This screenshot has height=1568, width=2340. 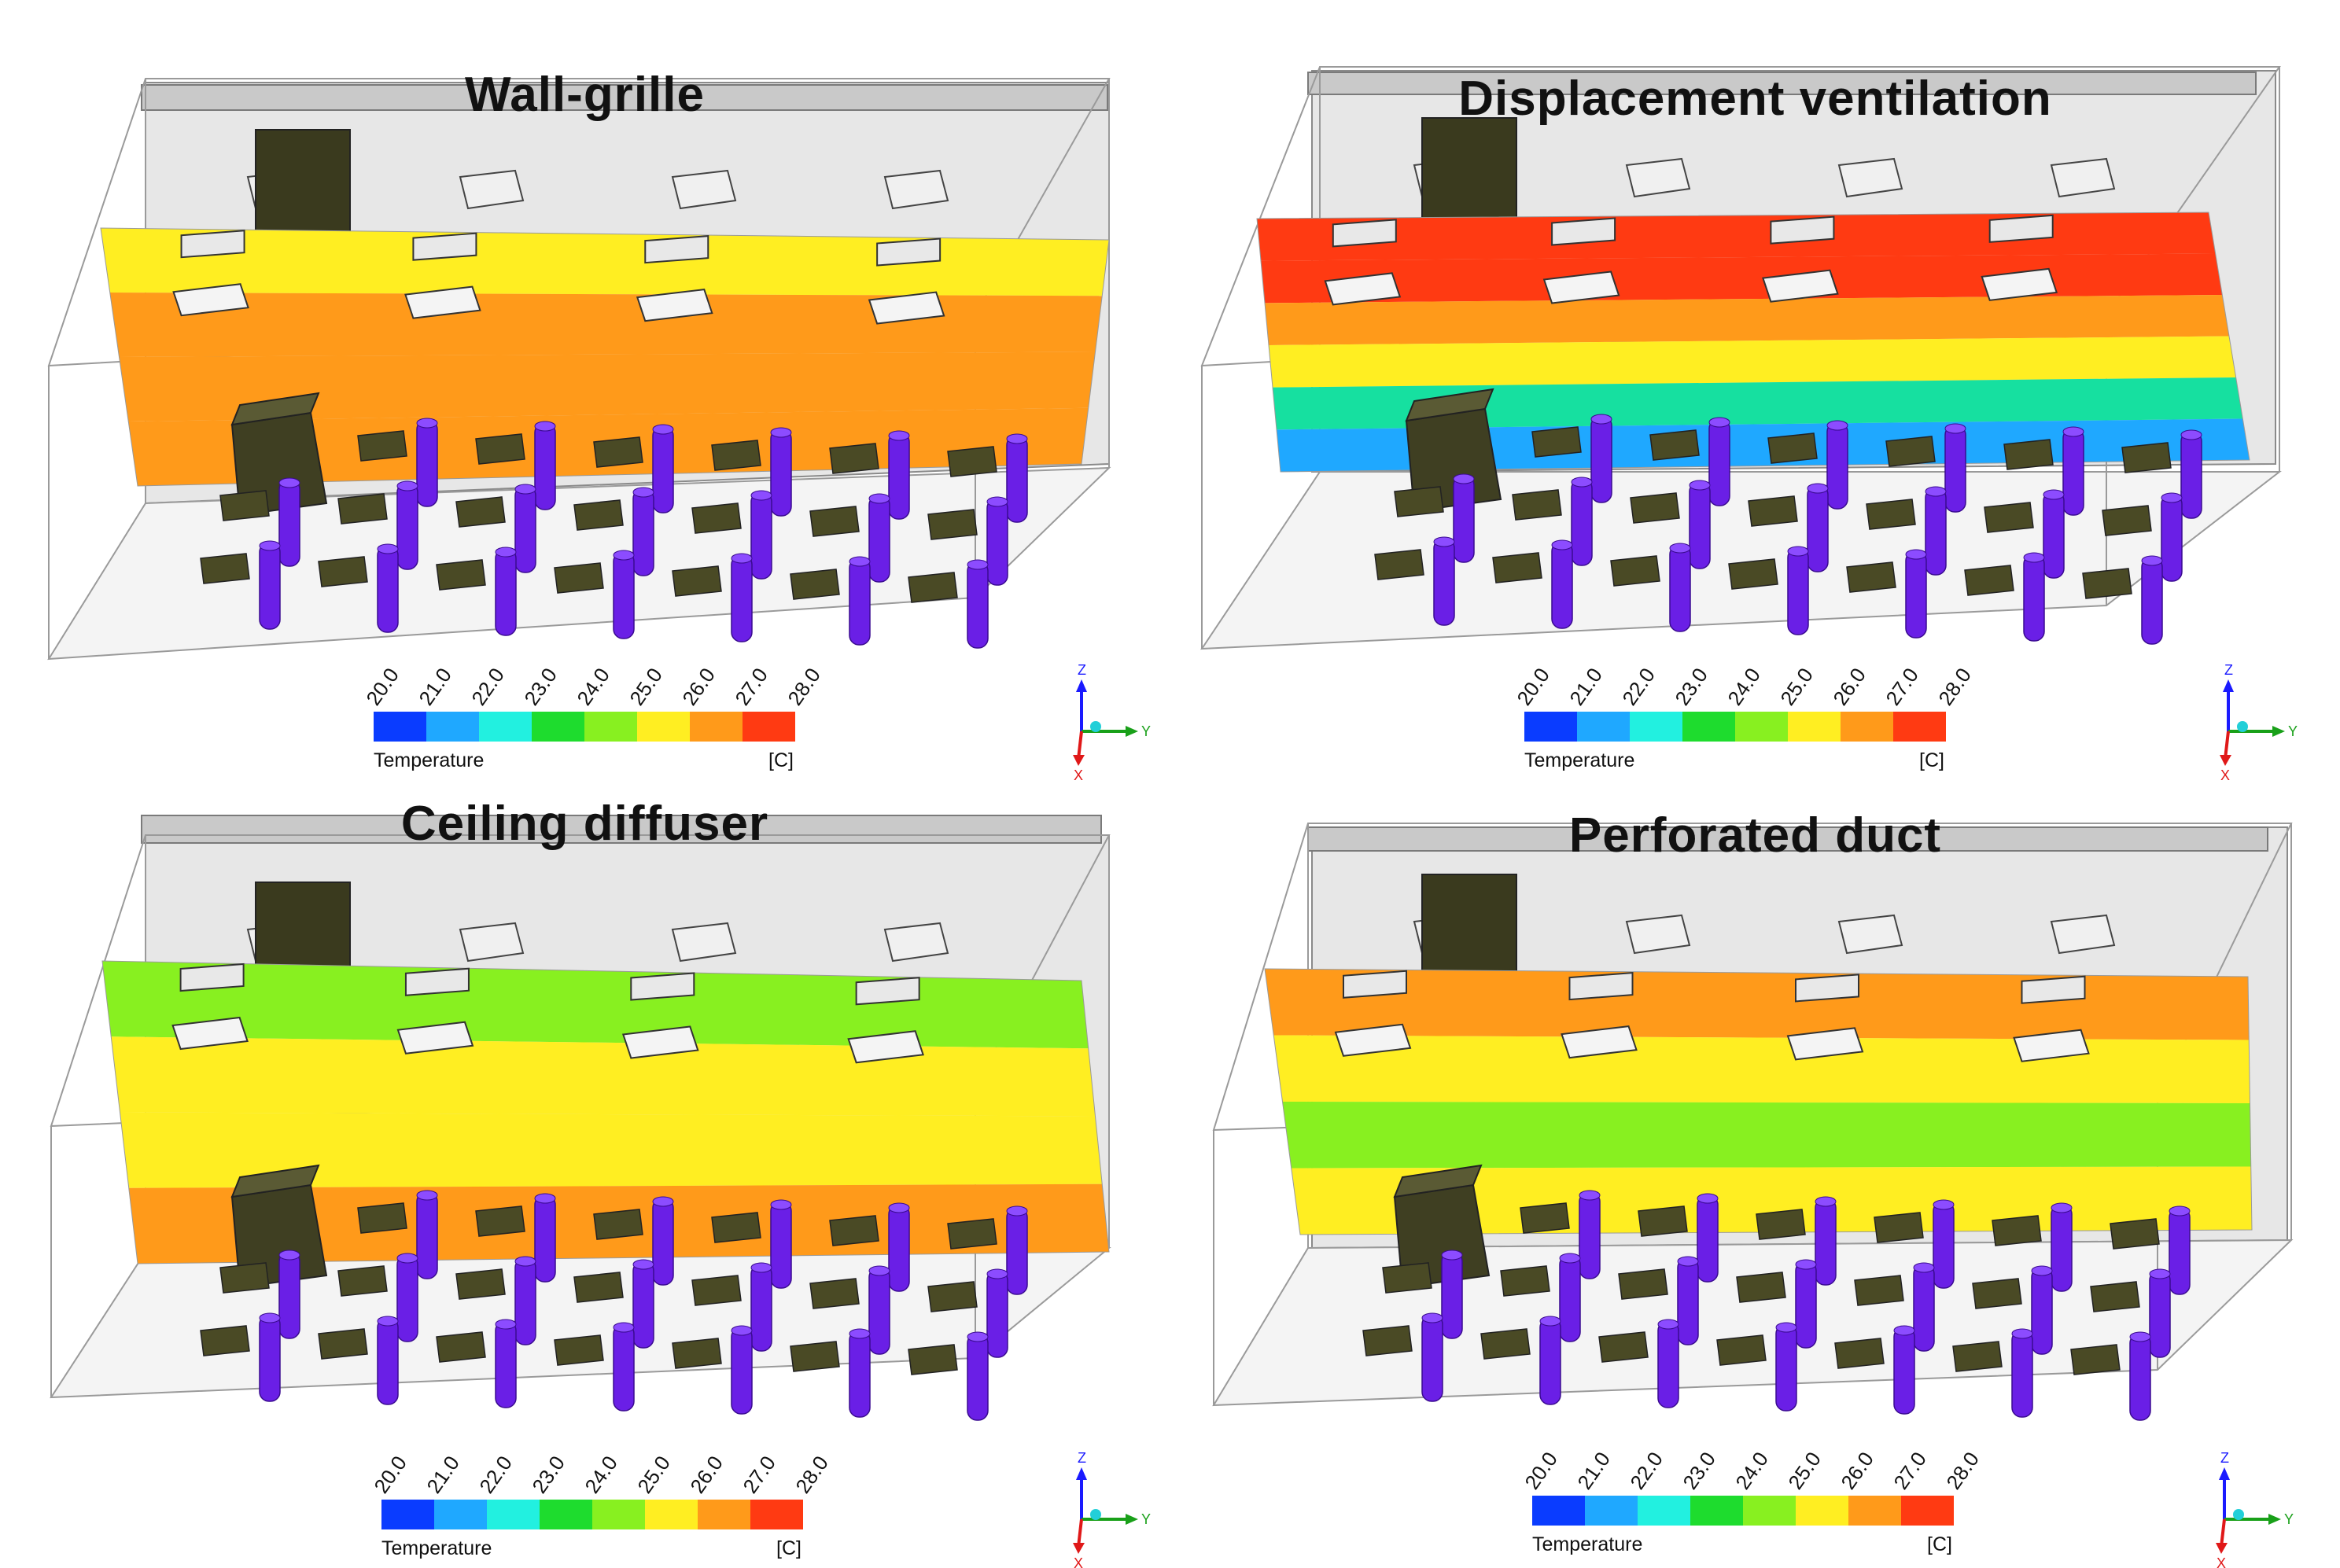 I want to click on legend-tick-label: 23.0, so click(x=548, y=1475).